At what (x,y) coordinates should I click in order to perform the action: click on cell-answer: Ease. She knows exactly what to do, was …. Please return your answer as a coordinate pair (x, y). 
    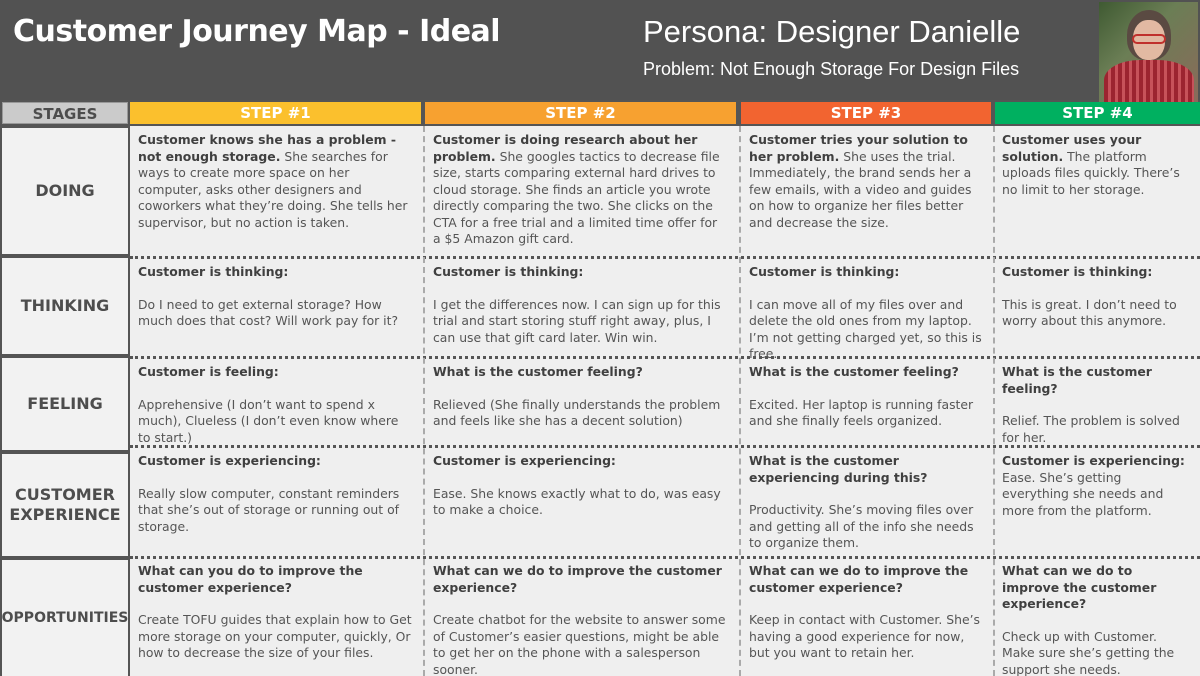
    Looking at the image, I should click on (577, 501).